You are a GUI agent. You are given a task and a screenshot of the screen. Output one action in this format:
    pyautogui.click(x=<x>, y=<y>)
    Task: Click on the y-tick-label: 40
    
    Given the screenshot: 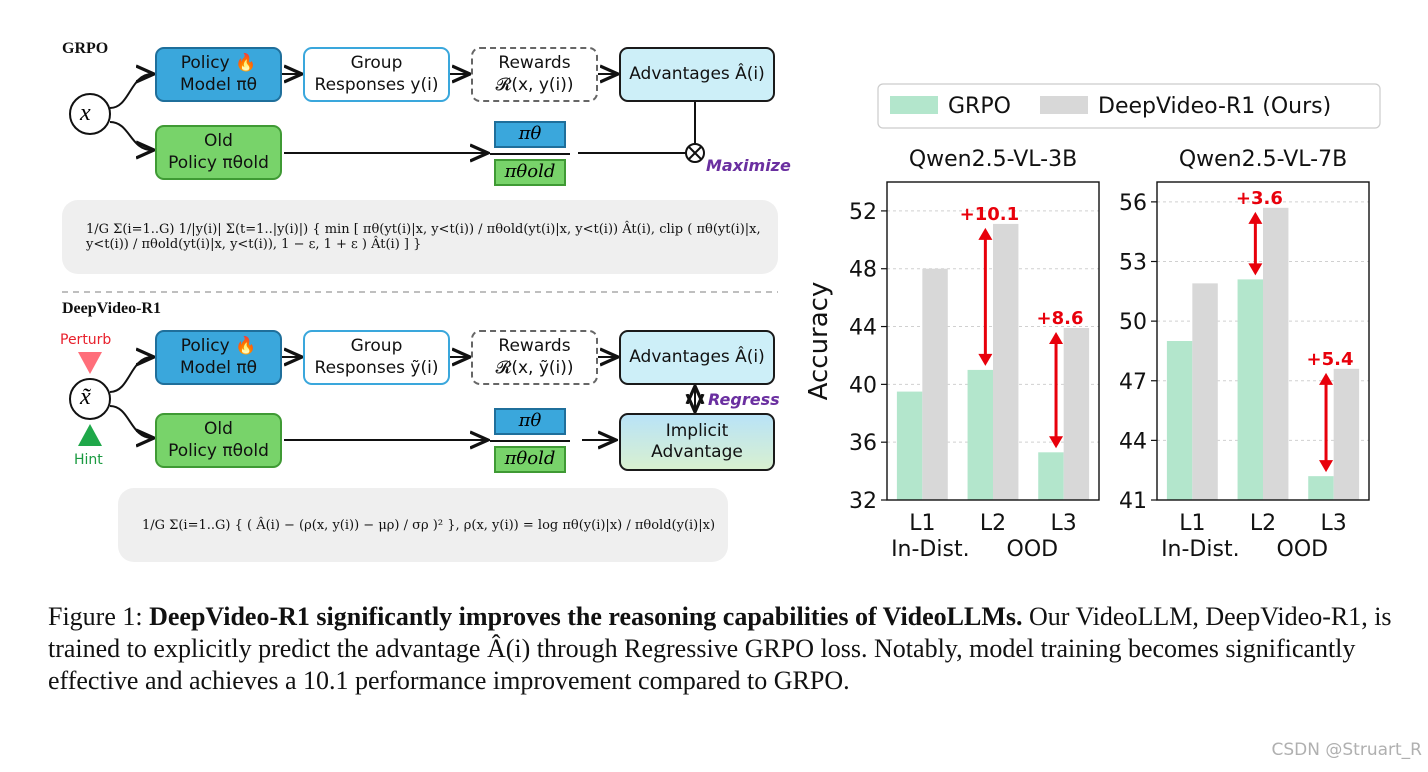 What is the action you would take?
    pyautogui.click(x=863, y=385)
    